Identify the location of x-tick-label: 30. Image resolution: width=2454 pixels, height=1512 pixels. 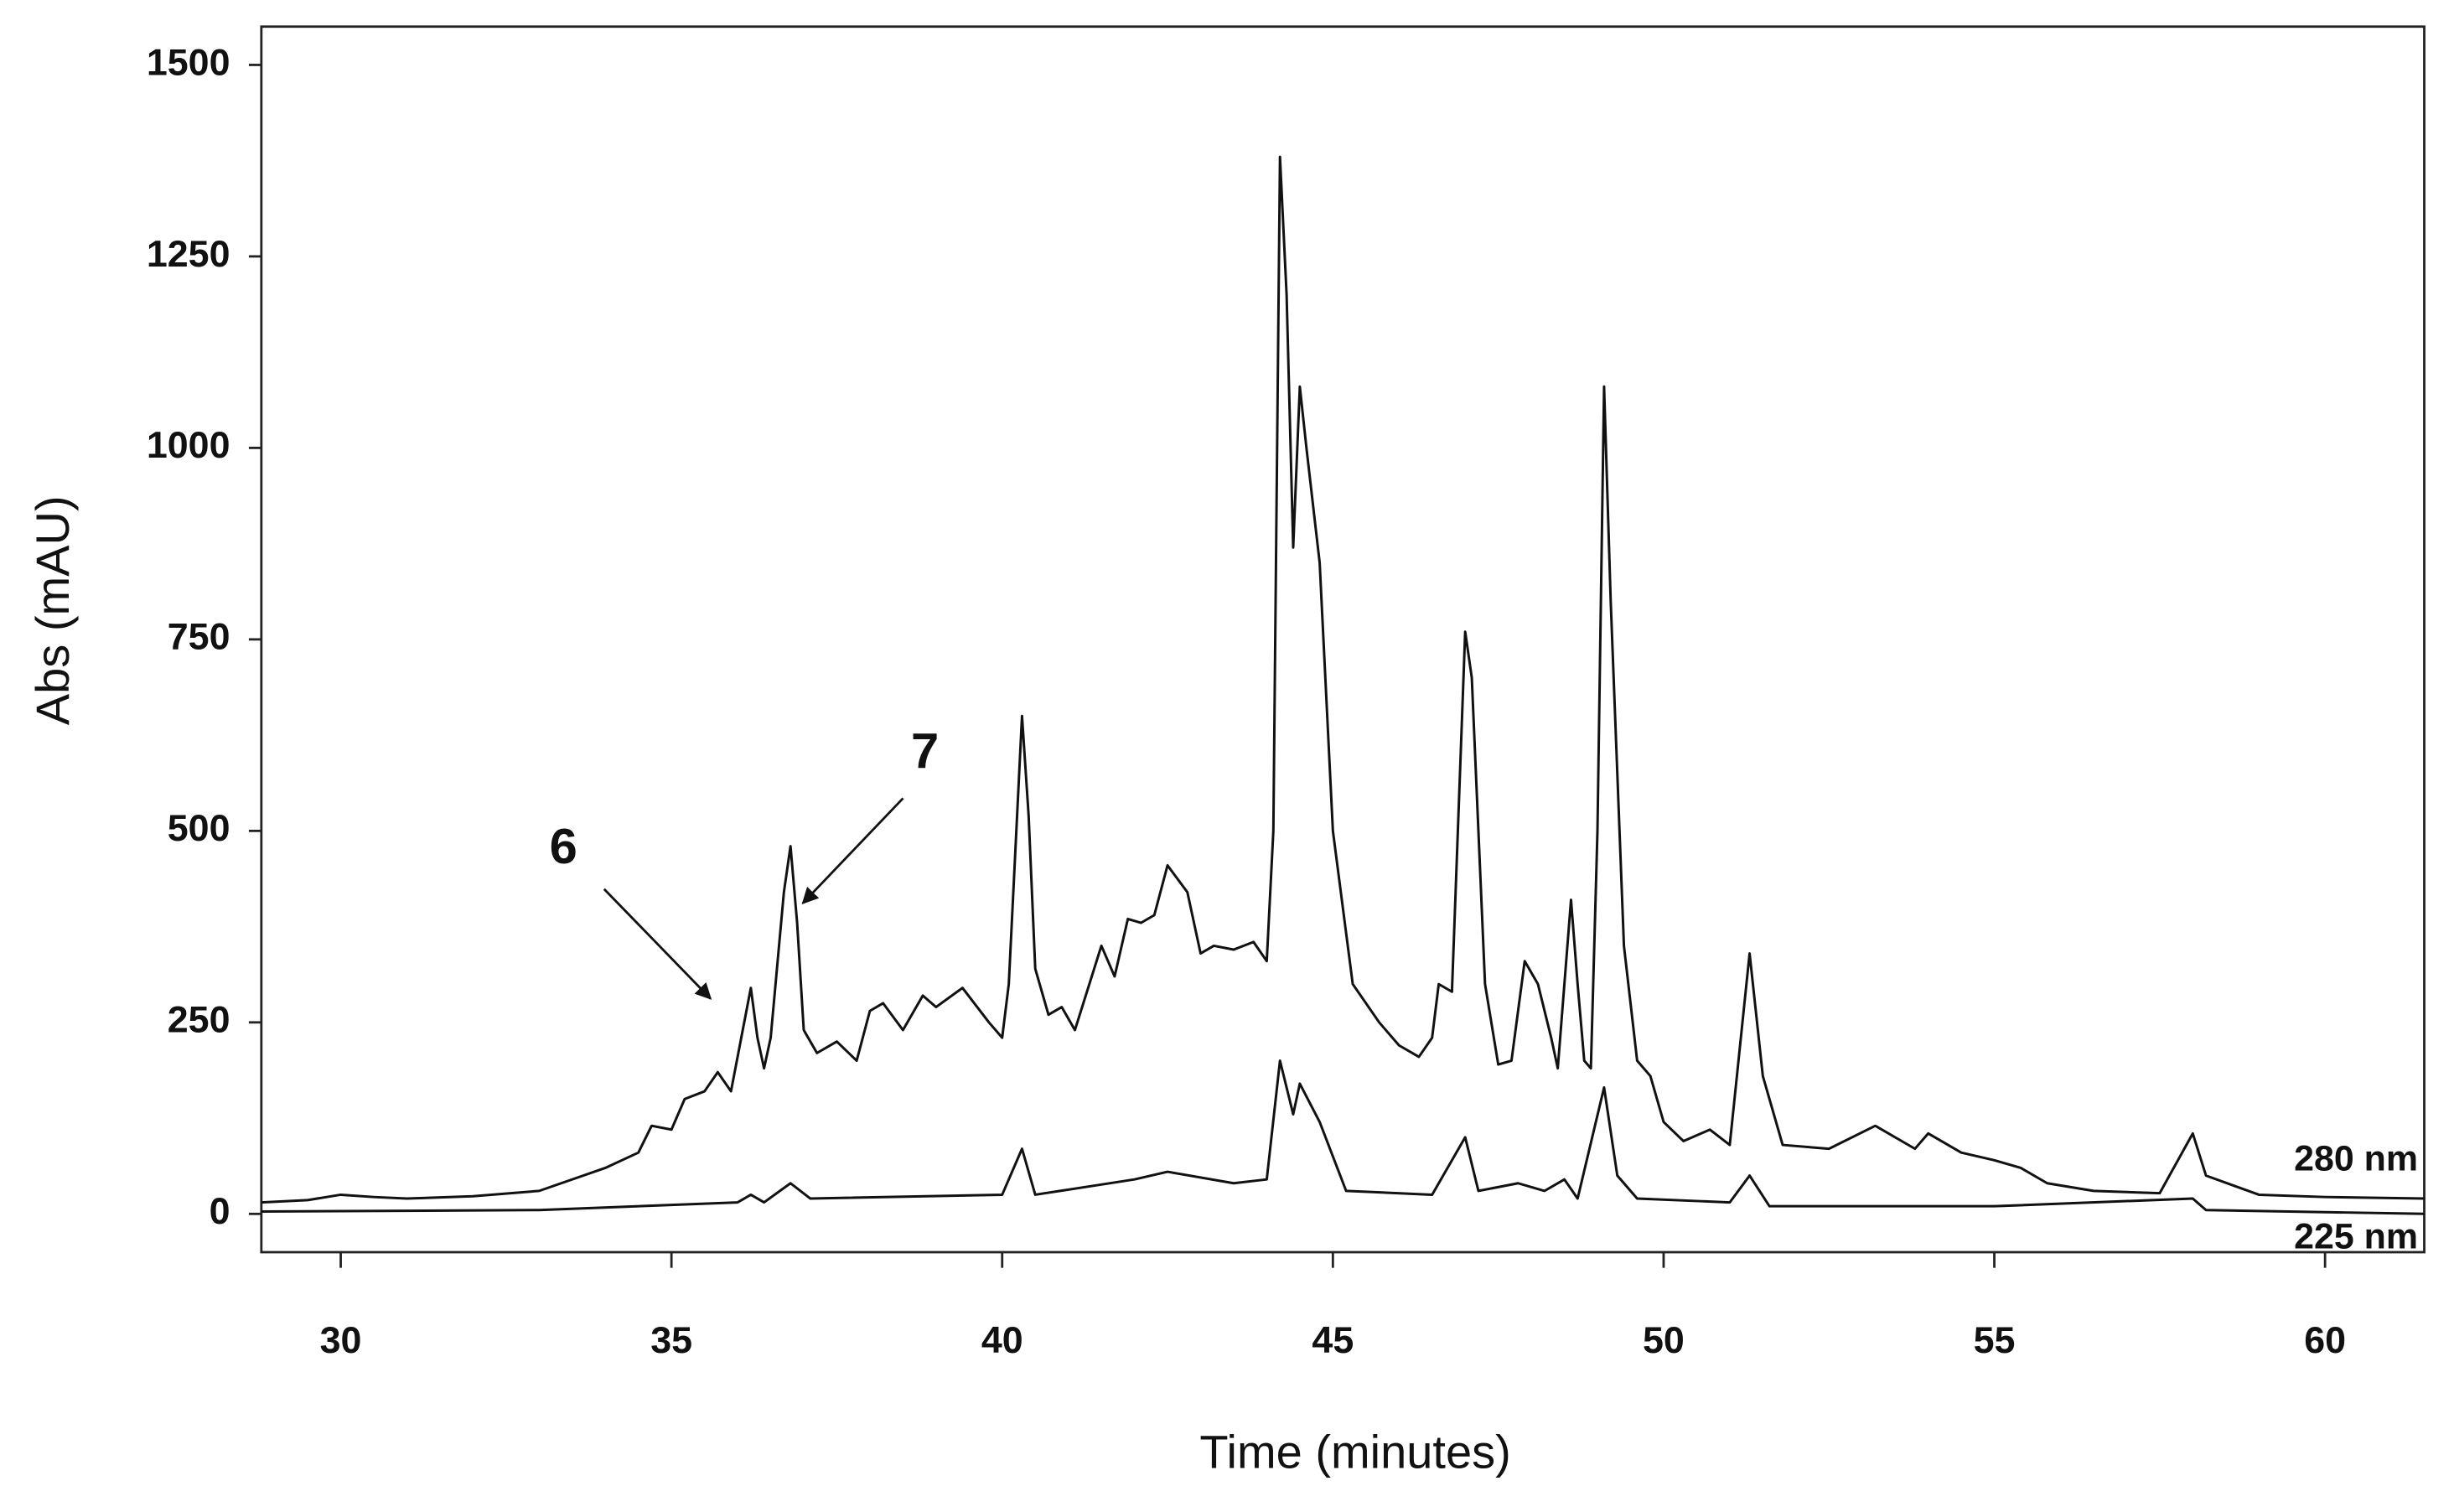
(341, 1340).